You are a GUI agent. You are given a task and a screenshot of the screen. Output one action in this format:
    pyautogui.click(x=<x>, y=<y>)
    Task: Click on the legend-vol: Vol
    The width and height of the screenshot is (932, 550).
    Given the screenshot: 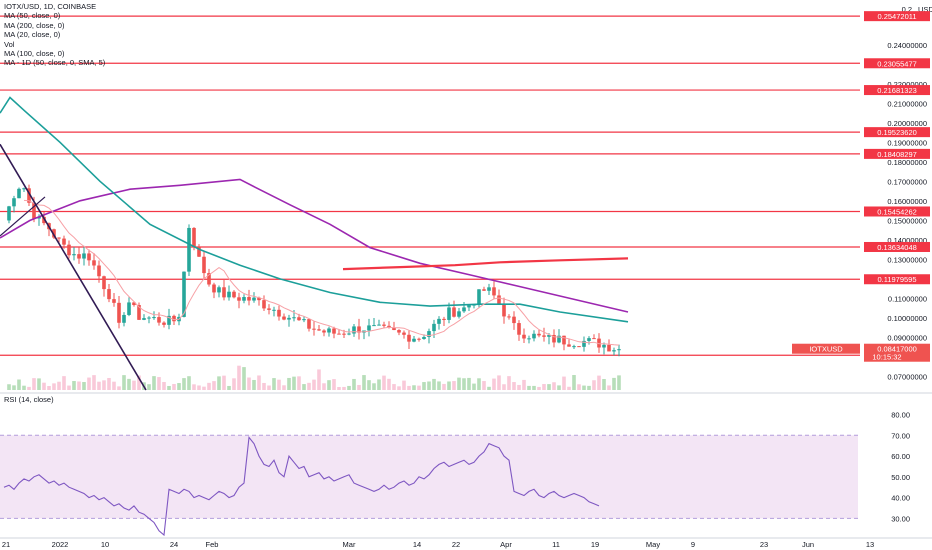 What is the action you would take?
    pyautogui.click(x=9, y=44)
    